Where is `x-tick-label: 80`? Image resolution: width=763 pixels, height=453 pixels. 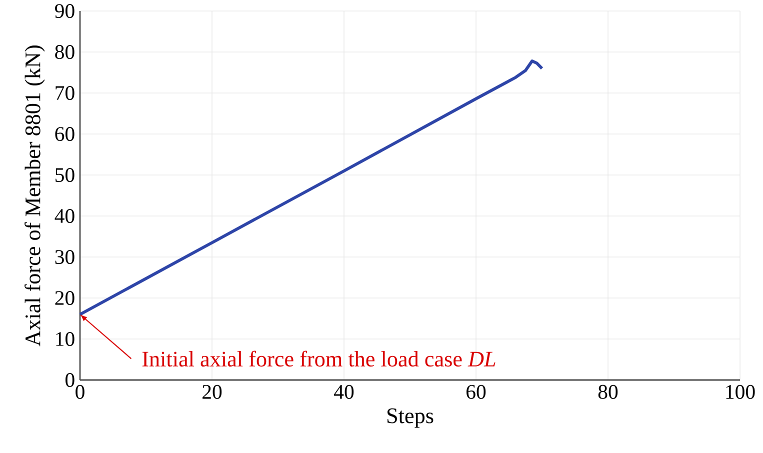 x-tick-label: 80 is located at coordinates (608, 391).